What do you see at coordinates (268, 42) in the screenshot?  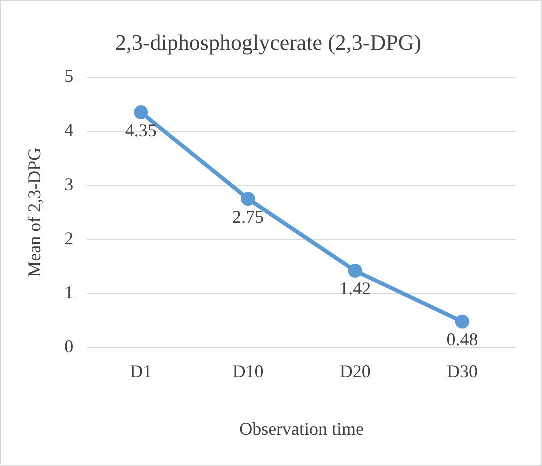 I see `chart-title: 2,3-diphosphoglycerate (2,3-DPG)` at bounding box center [268, 42].